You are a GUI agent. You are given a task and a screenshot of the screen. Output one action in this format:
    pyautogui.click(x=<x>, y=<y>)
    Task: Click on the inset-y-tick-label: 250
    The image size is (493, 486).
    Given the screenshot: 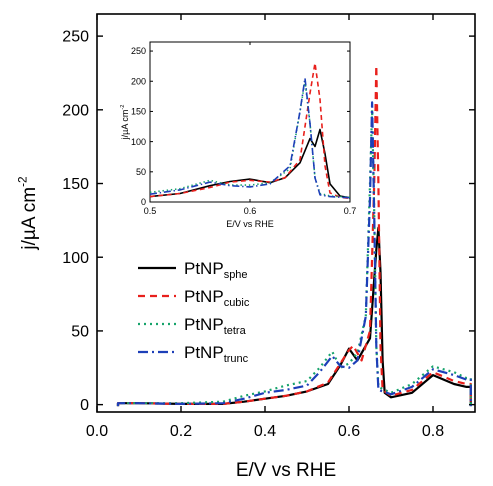 What is the action you would take?
    pyautogui.click(x=138, y=51)
    